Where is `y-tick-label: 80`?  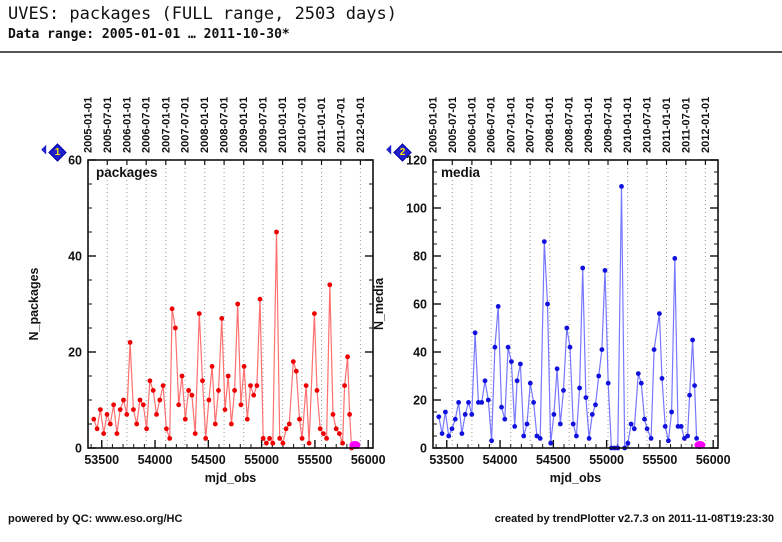
y-tick-label: 80 is located at coordinates (420, 257).